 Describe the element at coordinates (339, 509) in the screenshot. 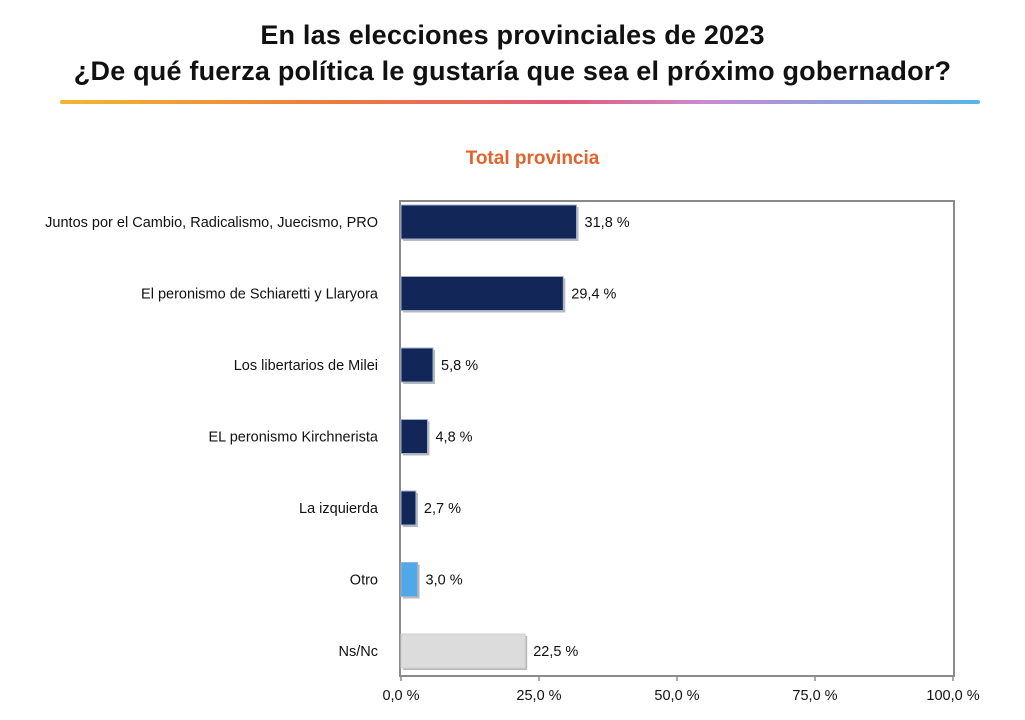

I see `category-label: La izquierda` at that location.